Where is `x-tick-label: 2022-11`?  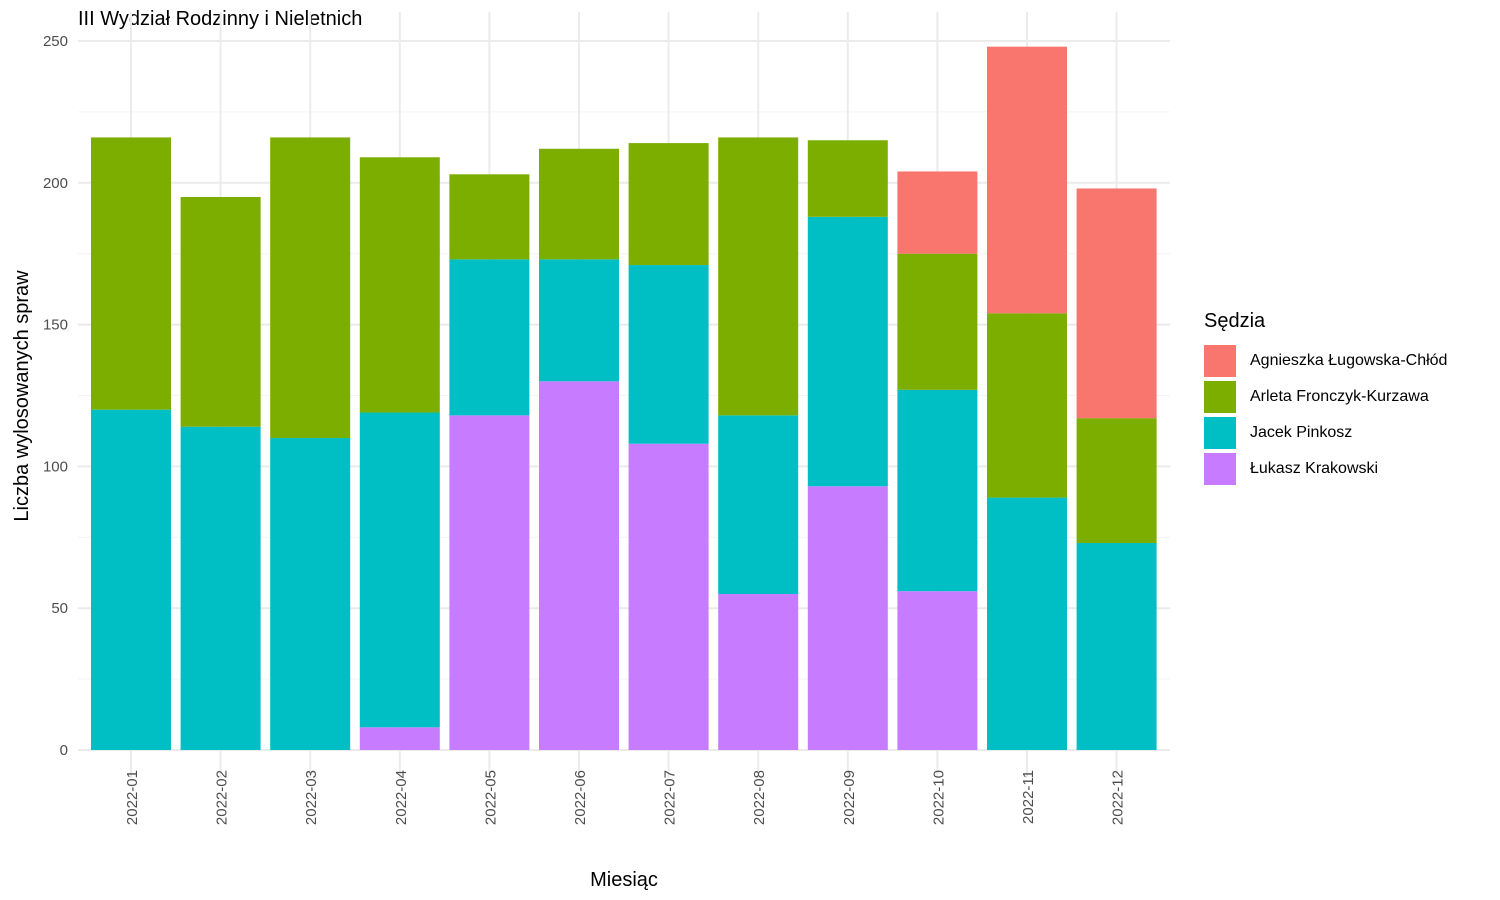 x-tick-label: 2022-11 is located at coordinates (1028, 797).